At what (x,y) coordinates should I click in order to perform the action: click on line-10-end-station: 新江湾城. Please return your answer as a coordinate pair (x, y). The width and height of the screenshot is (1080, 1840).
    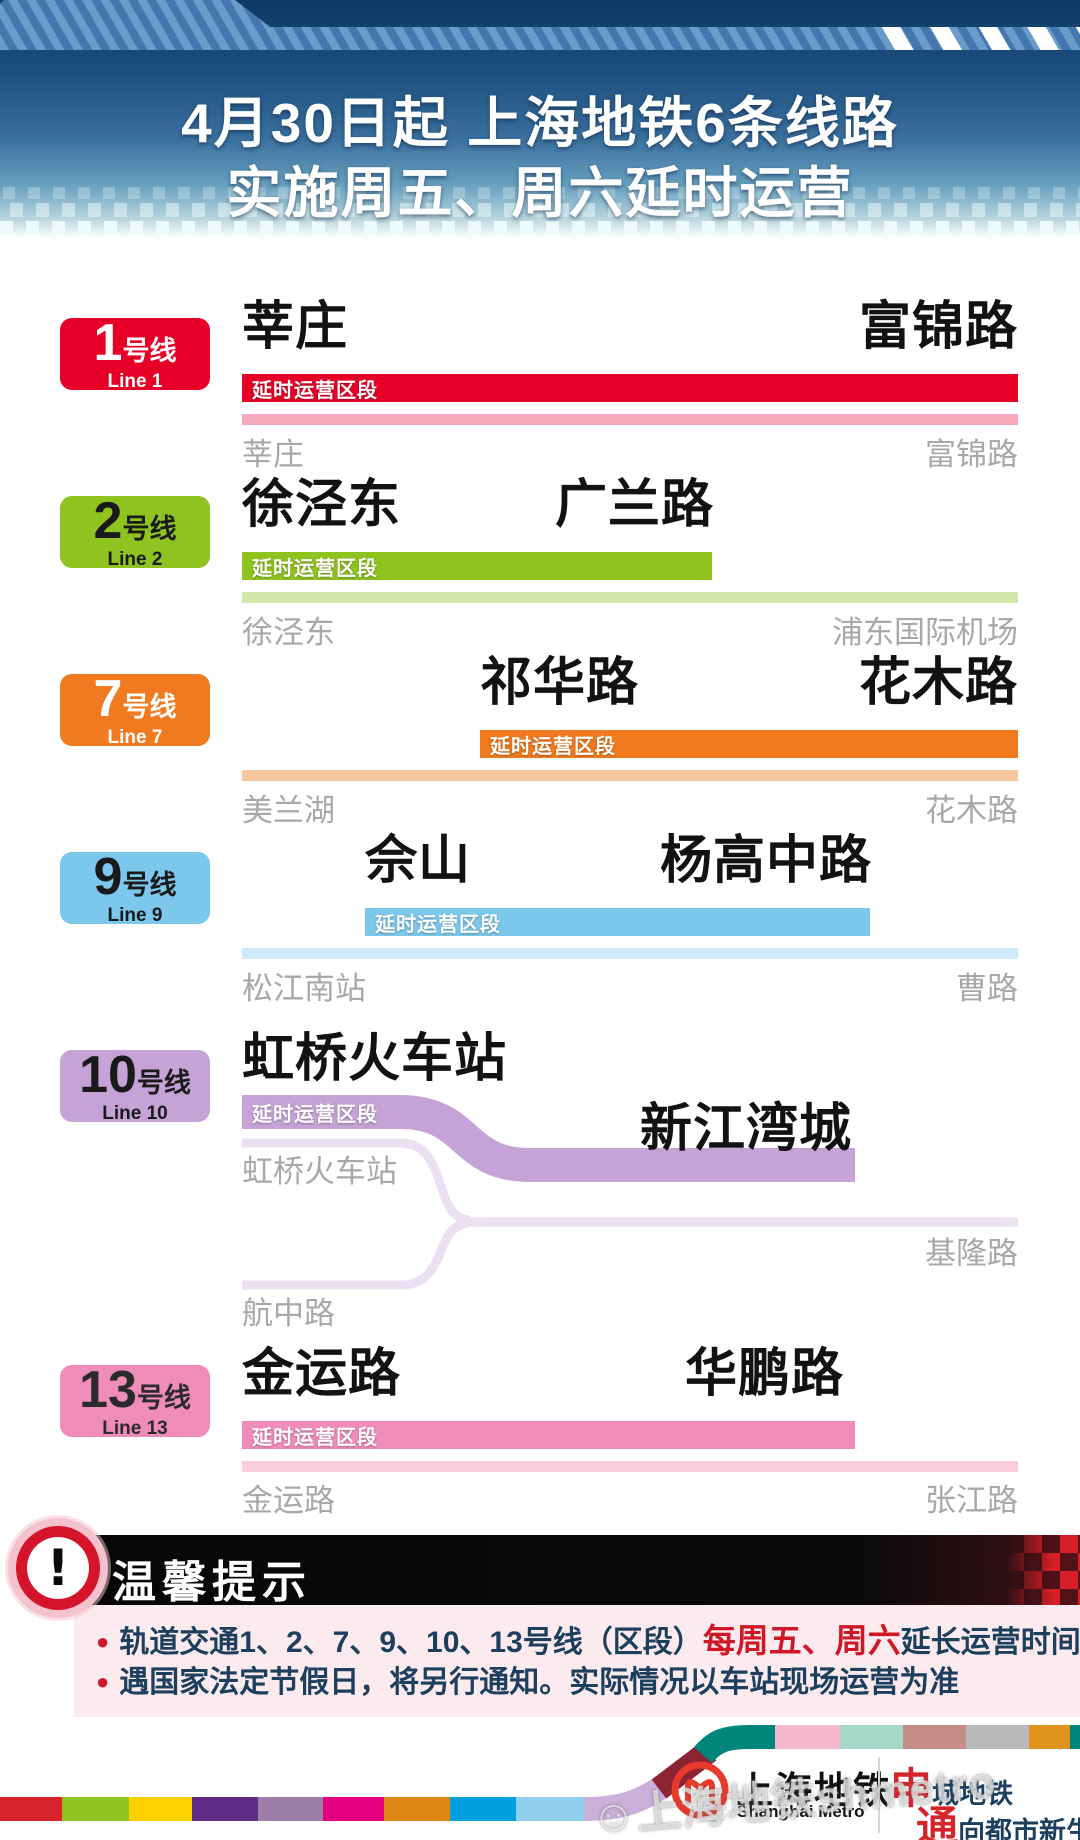
    Looking at the image, I should click on (746, 1129).